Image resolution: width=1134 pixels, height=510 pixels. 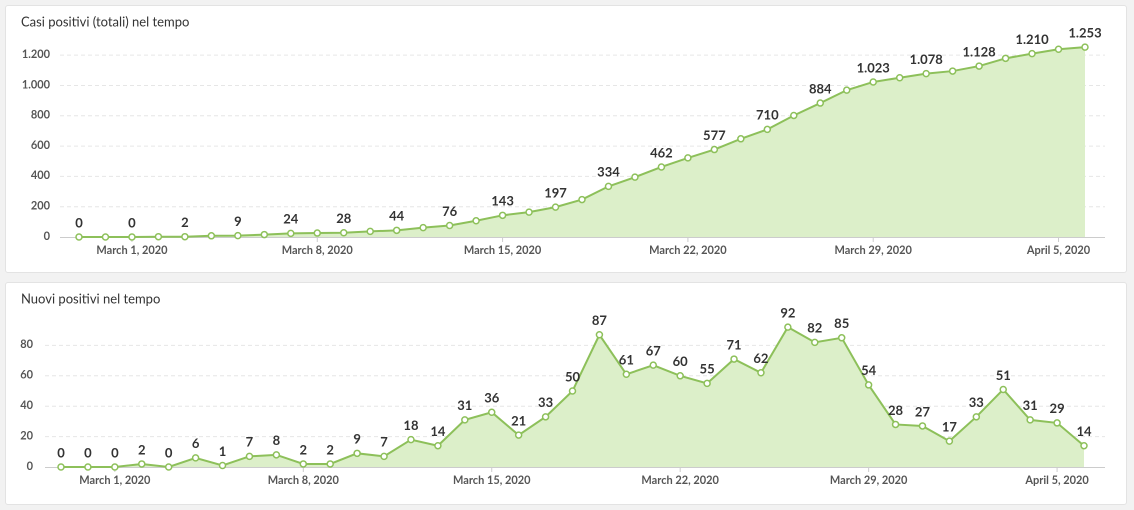 I want to click on chart-title: Nuovi positivi nel tempo, so click(x=90, y=298).